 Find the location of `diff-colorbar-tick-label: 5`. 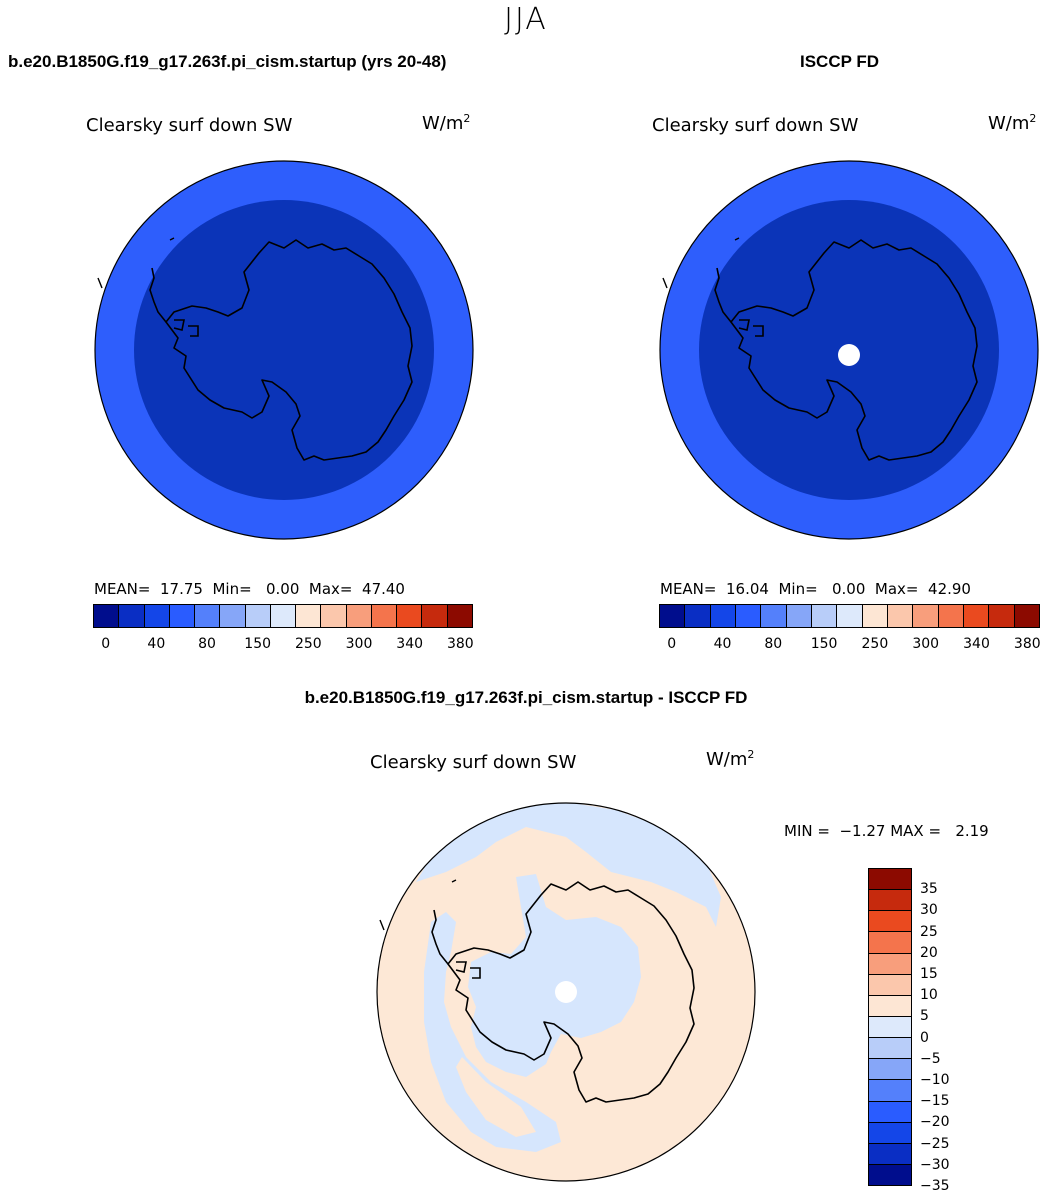

diff-colorbar-tick-label: 5 is located at coordinates (924, 1016).